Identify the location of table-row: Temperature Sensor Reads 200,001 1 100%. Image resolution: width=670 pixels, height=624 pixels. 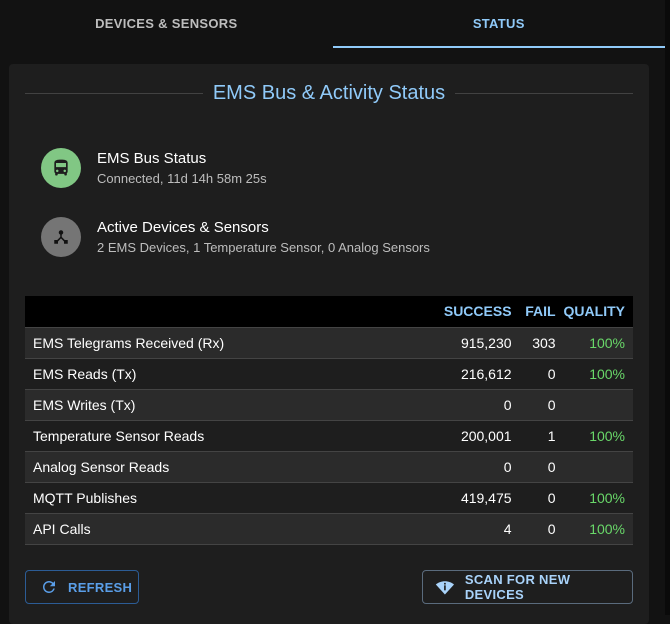
(329, 435).